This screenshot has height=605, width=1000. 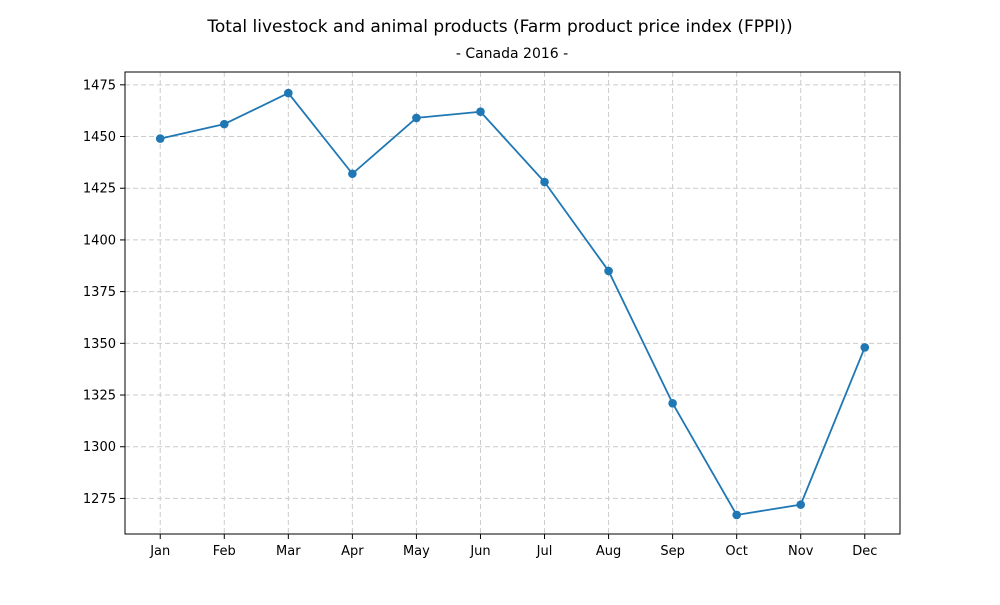 I want to click on x-tick-label: Aug, so click(x=608, y=551).